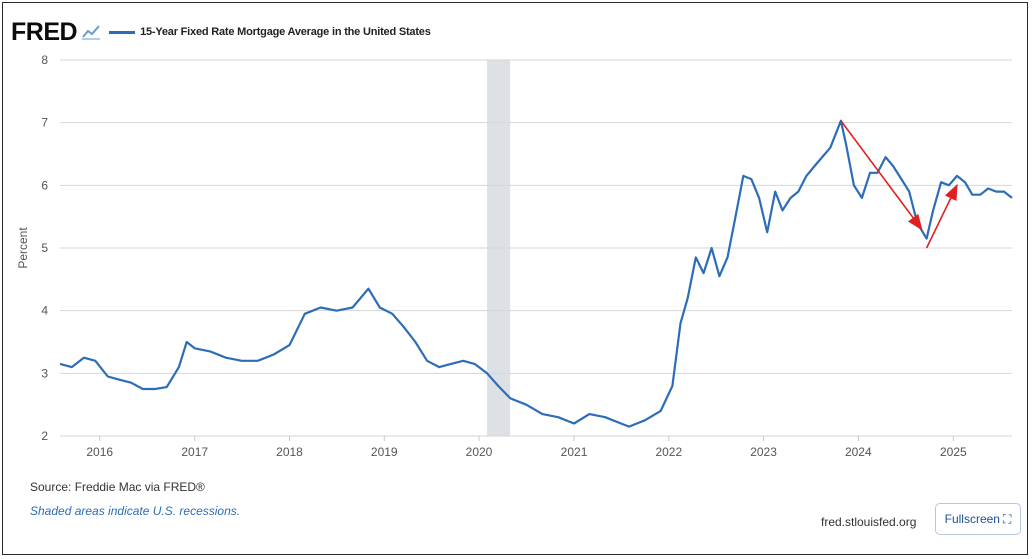  I want to click on x-tick-label: 2016, so click(99, 452).